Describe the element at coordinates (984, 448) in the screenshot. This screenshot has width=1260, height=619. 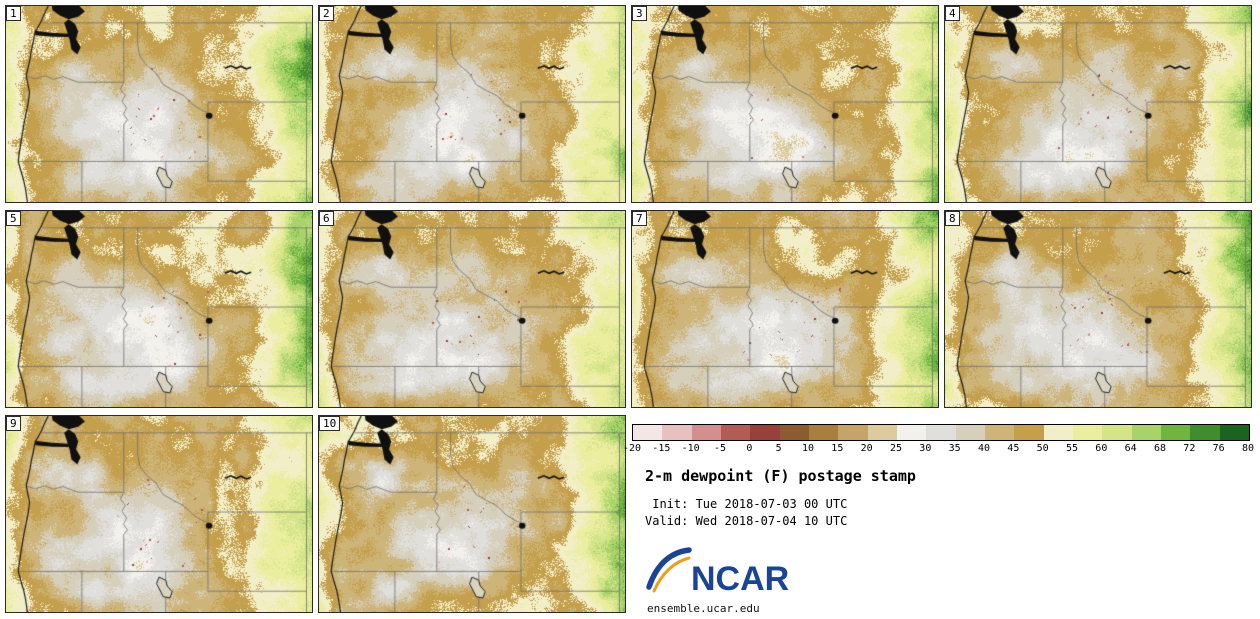
I see `colorbar-tick: 40` at that location.